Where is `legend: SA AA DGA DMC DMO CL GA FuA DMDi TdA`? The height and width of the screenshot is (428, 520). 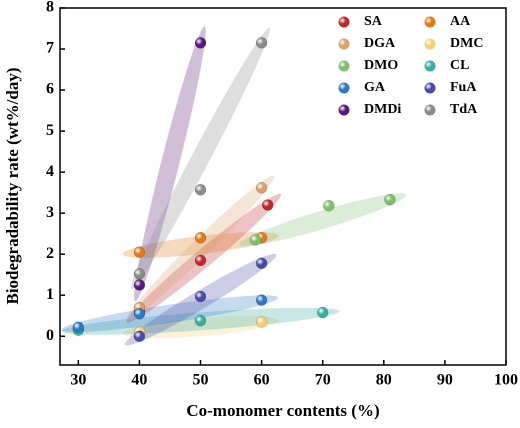 legend: SA AA DGA DMC DMO CL GA FuA DMDi TdA is located at coordinates (410, 65).